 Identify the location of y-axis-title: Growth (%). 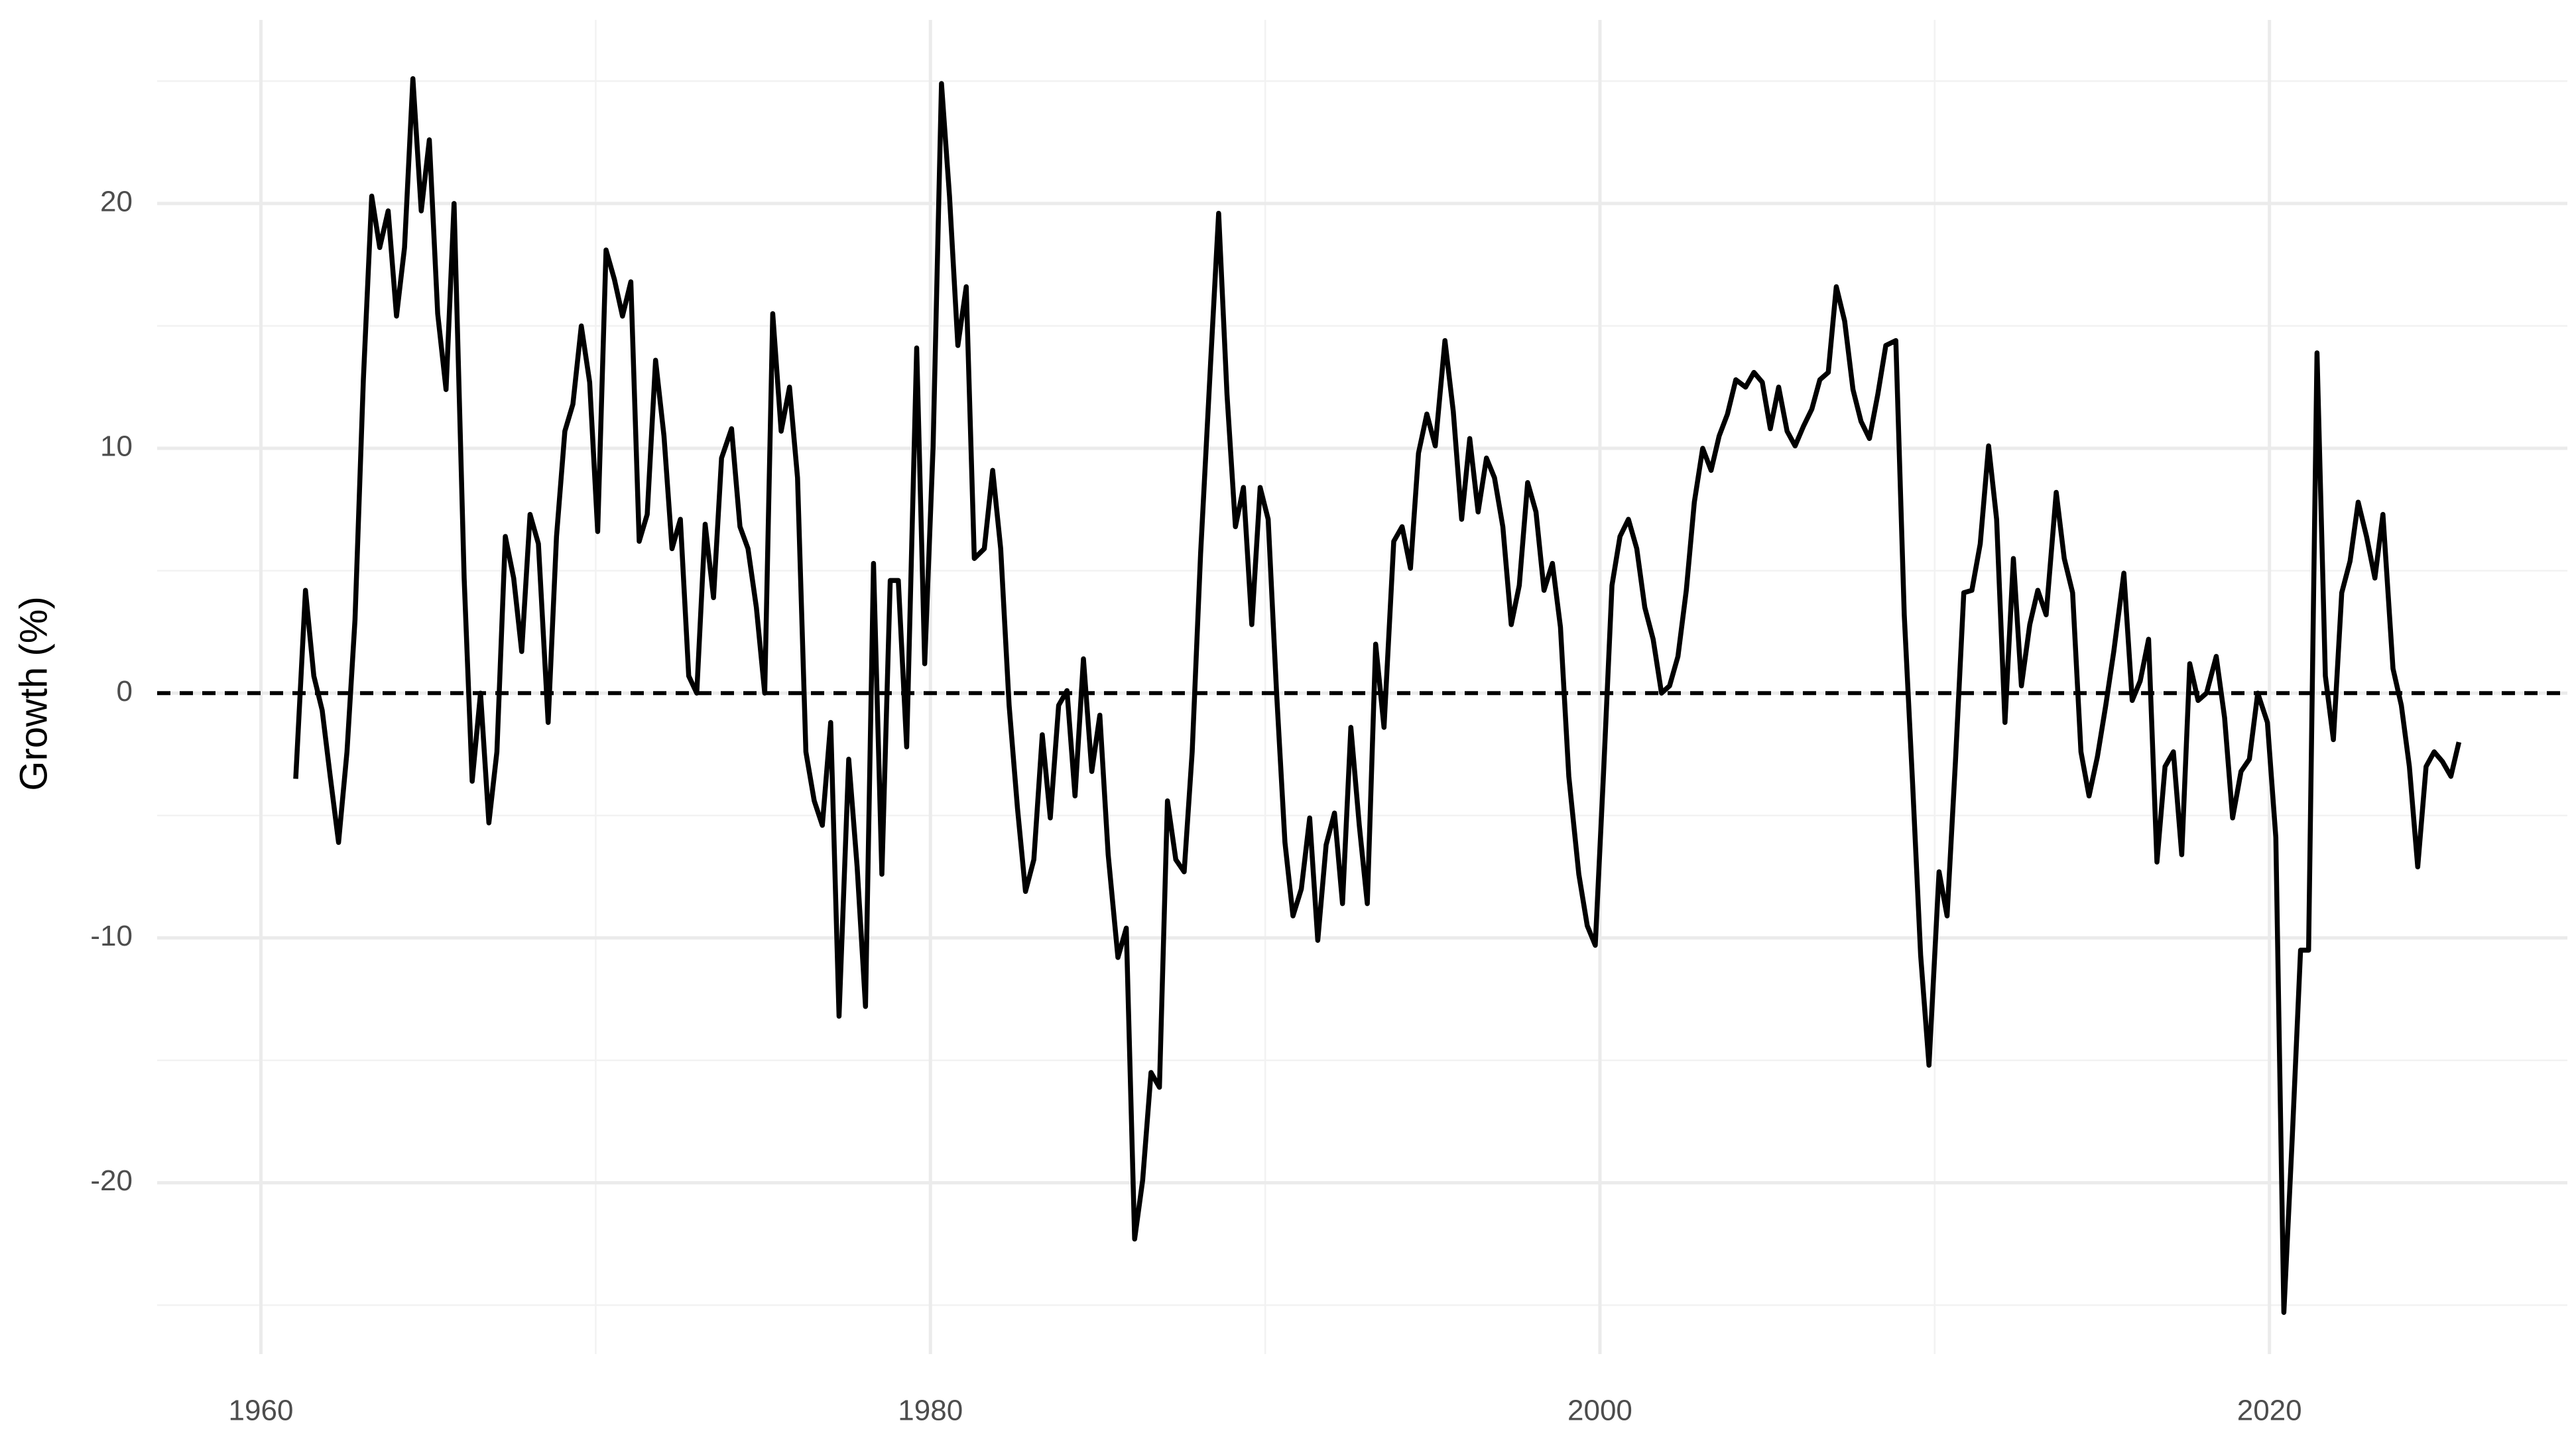
(33, 693).